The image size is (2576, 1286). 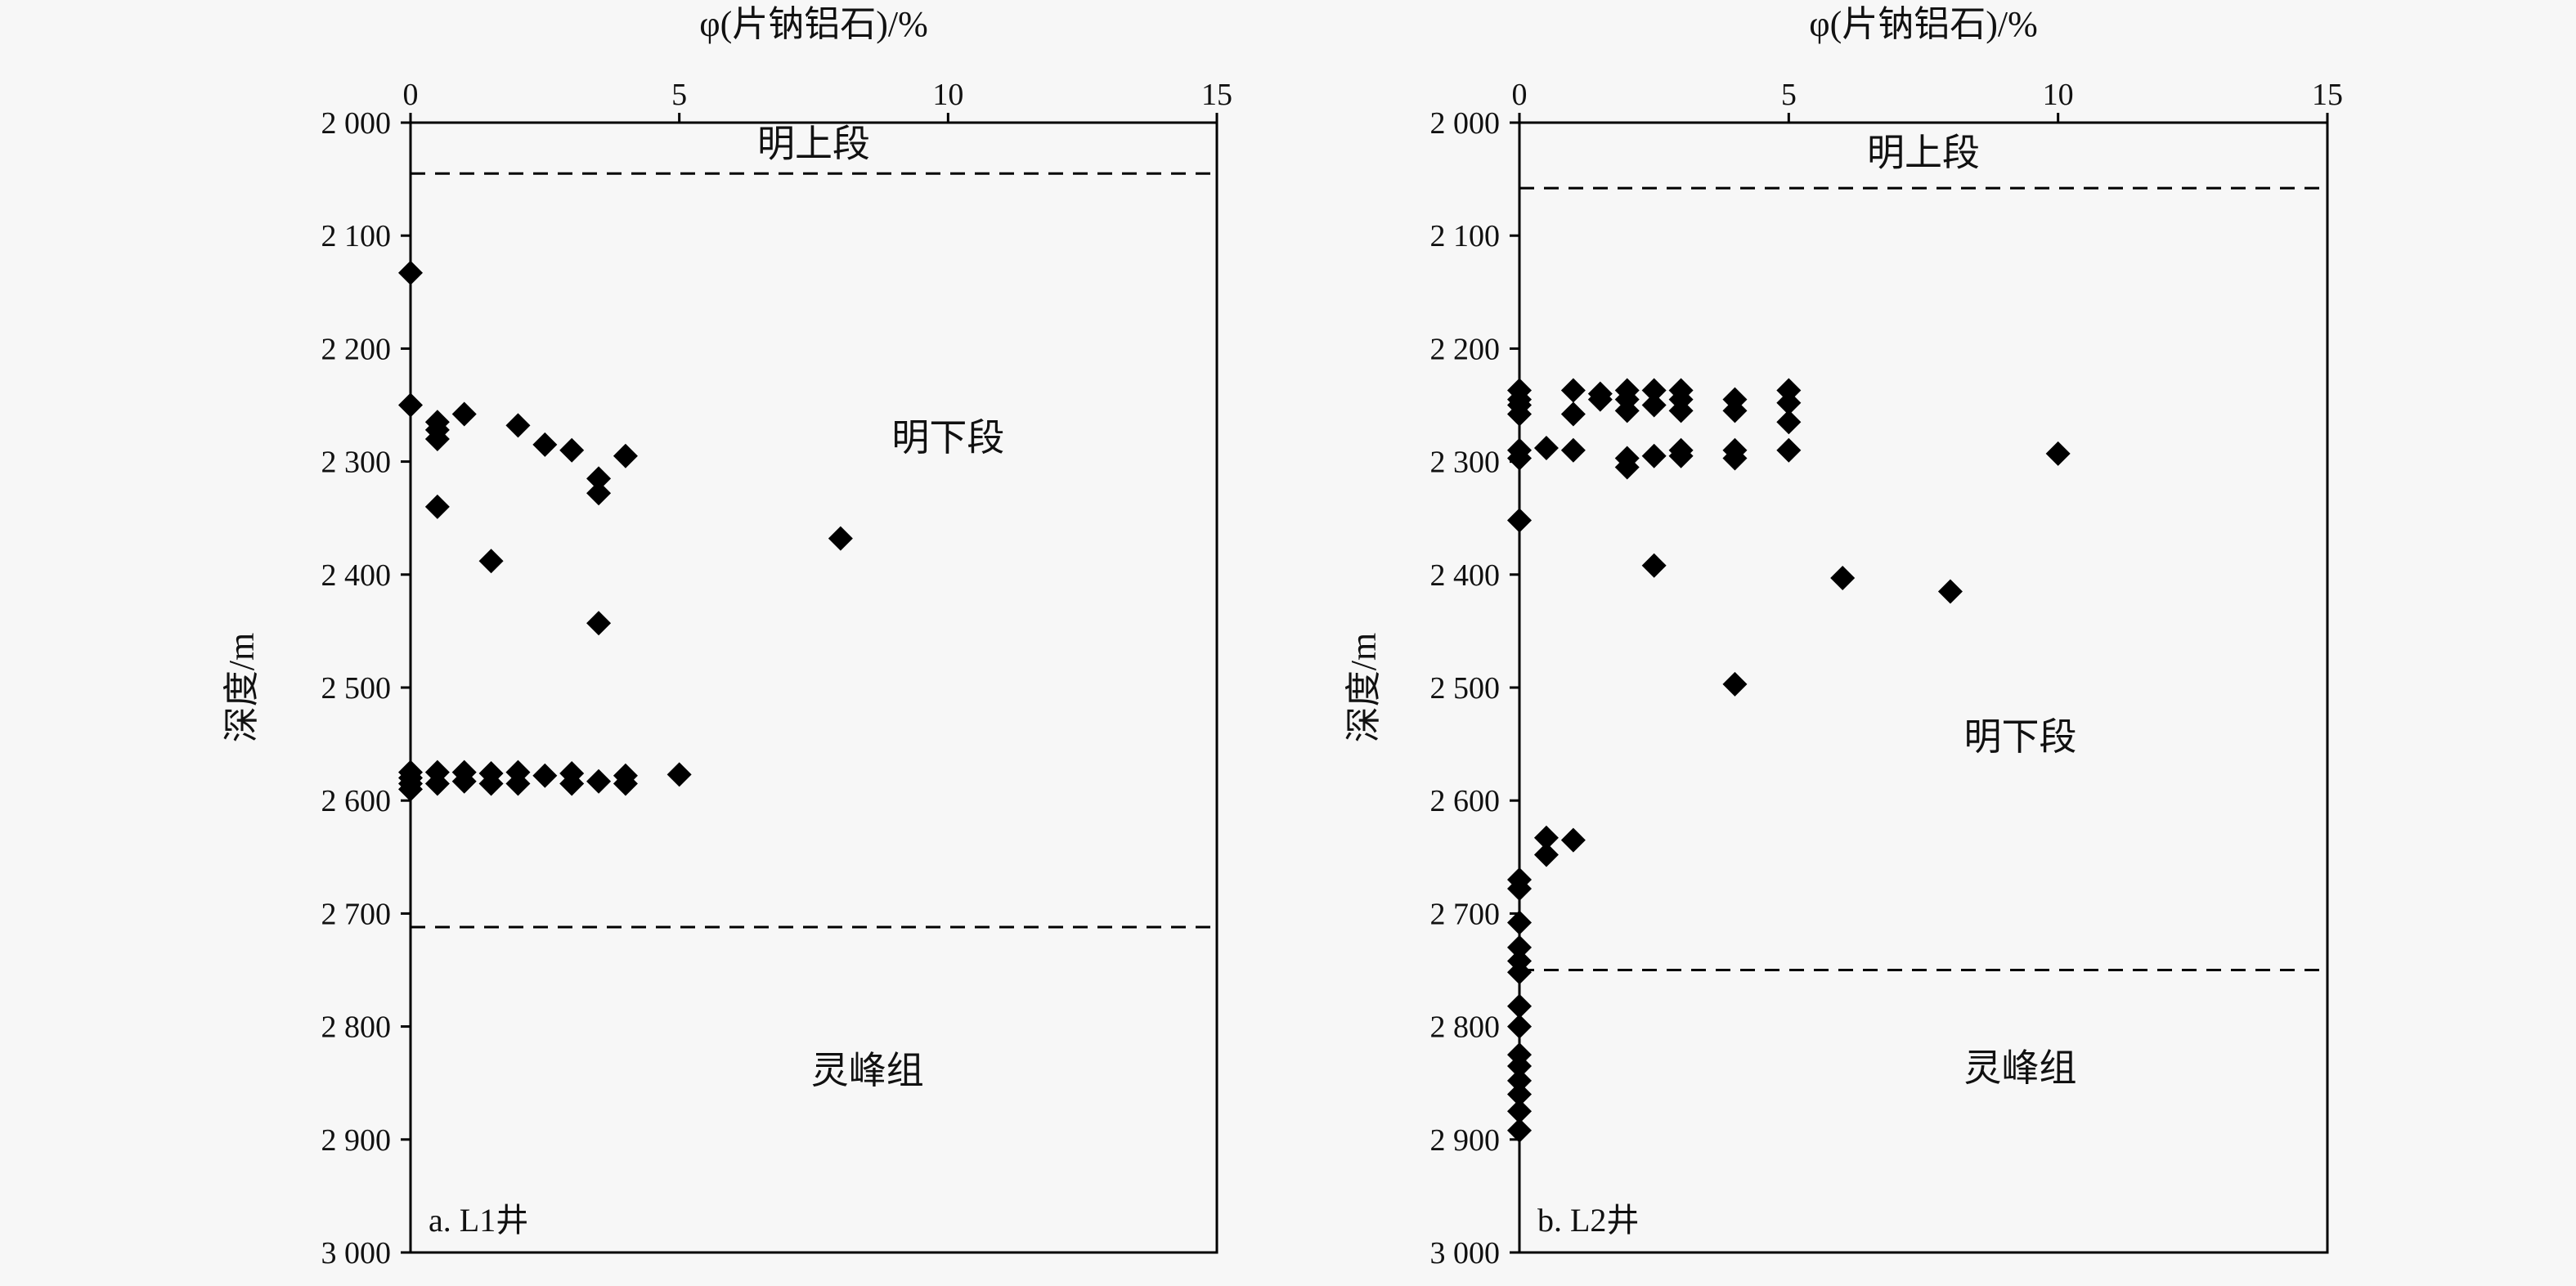 I want to click on x-tick-label: 0, so click(x=1520, y=95).